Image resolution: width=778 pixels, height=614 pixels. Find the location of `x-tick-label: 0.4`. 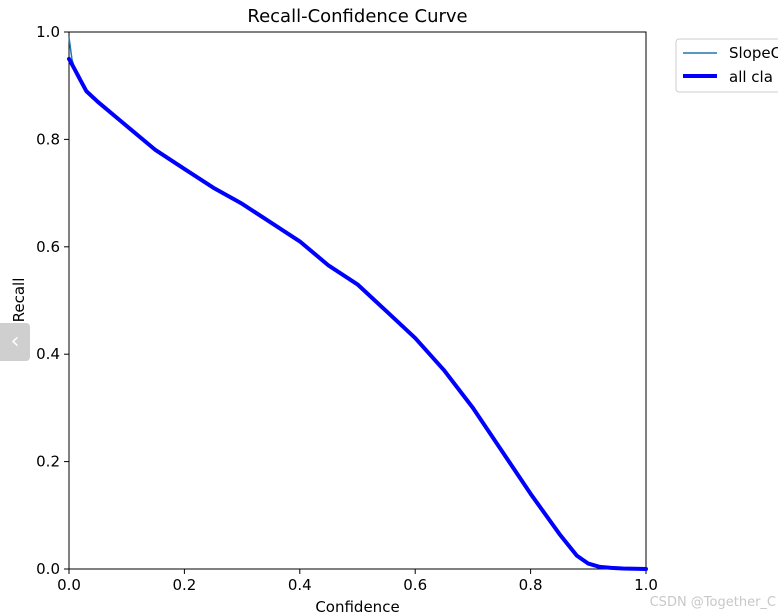

x-tick-label: 0.4 is located at coordinates (300, 585).